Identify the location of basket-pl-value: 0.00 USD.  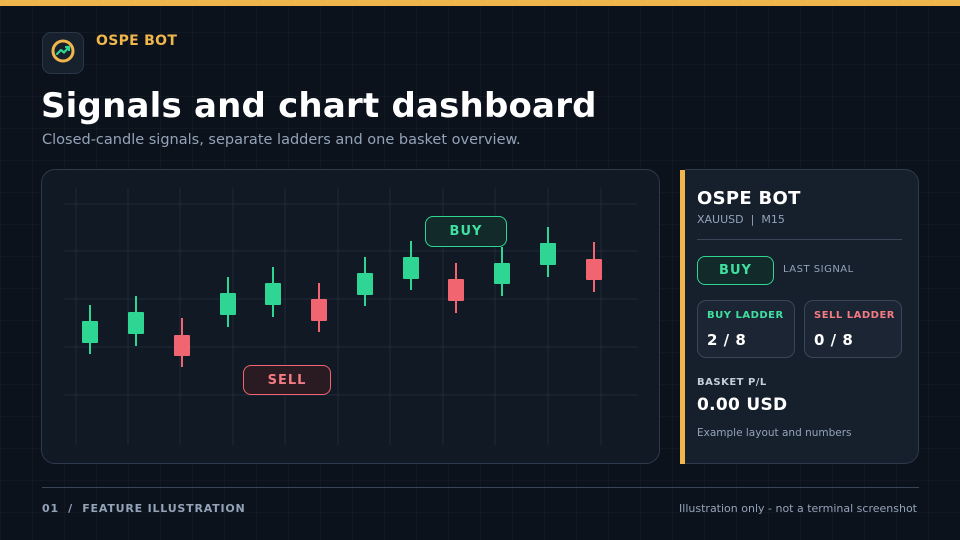
(742, 405).